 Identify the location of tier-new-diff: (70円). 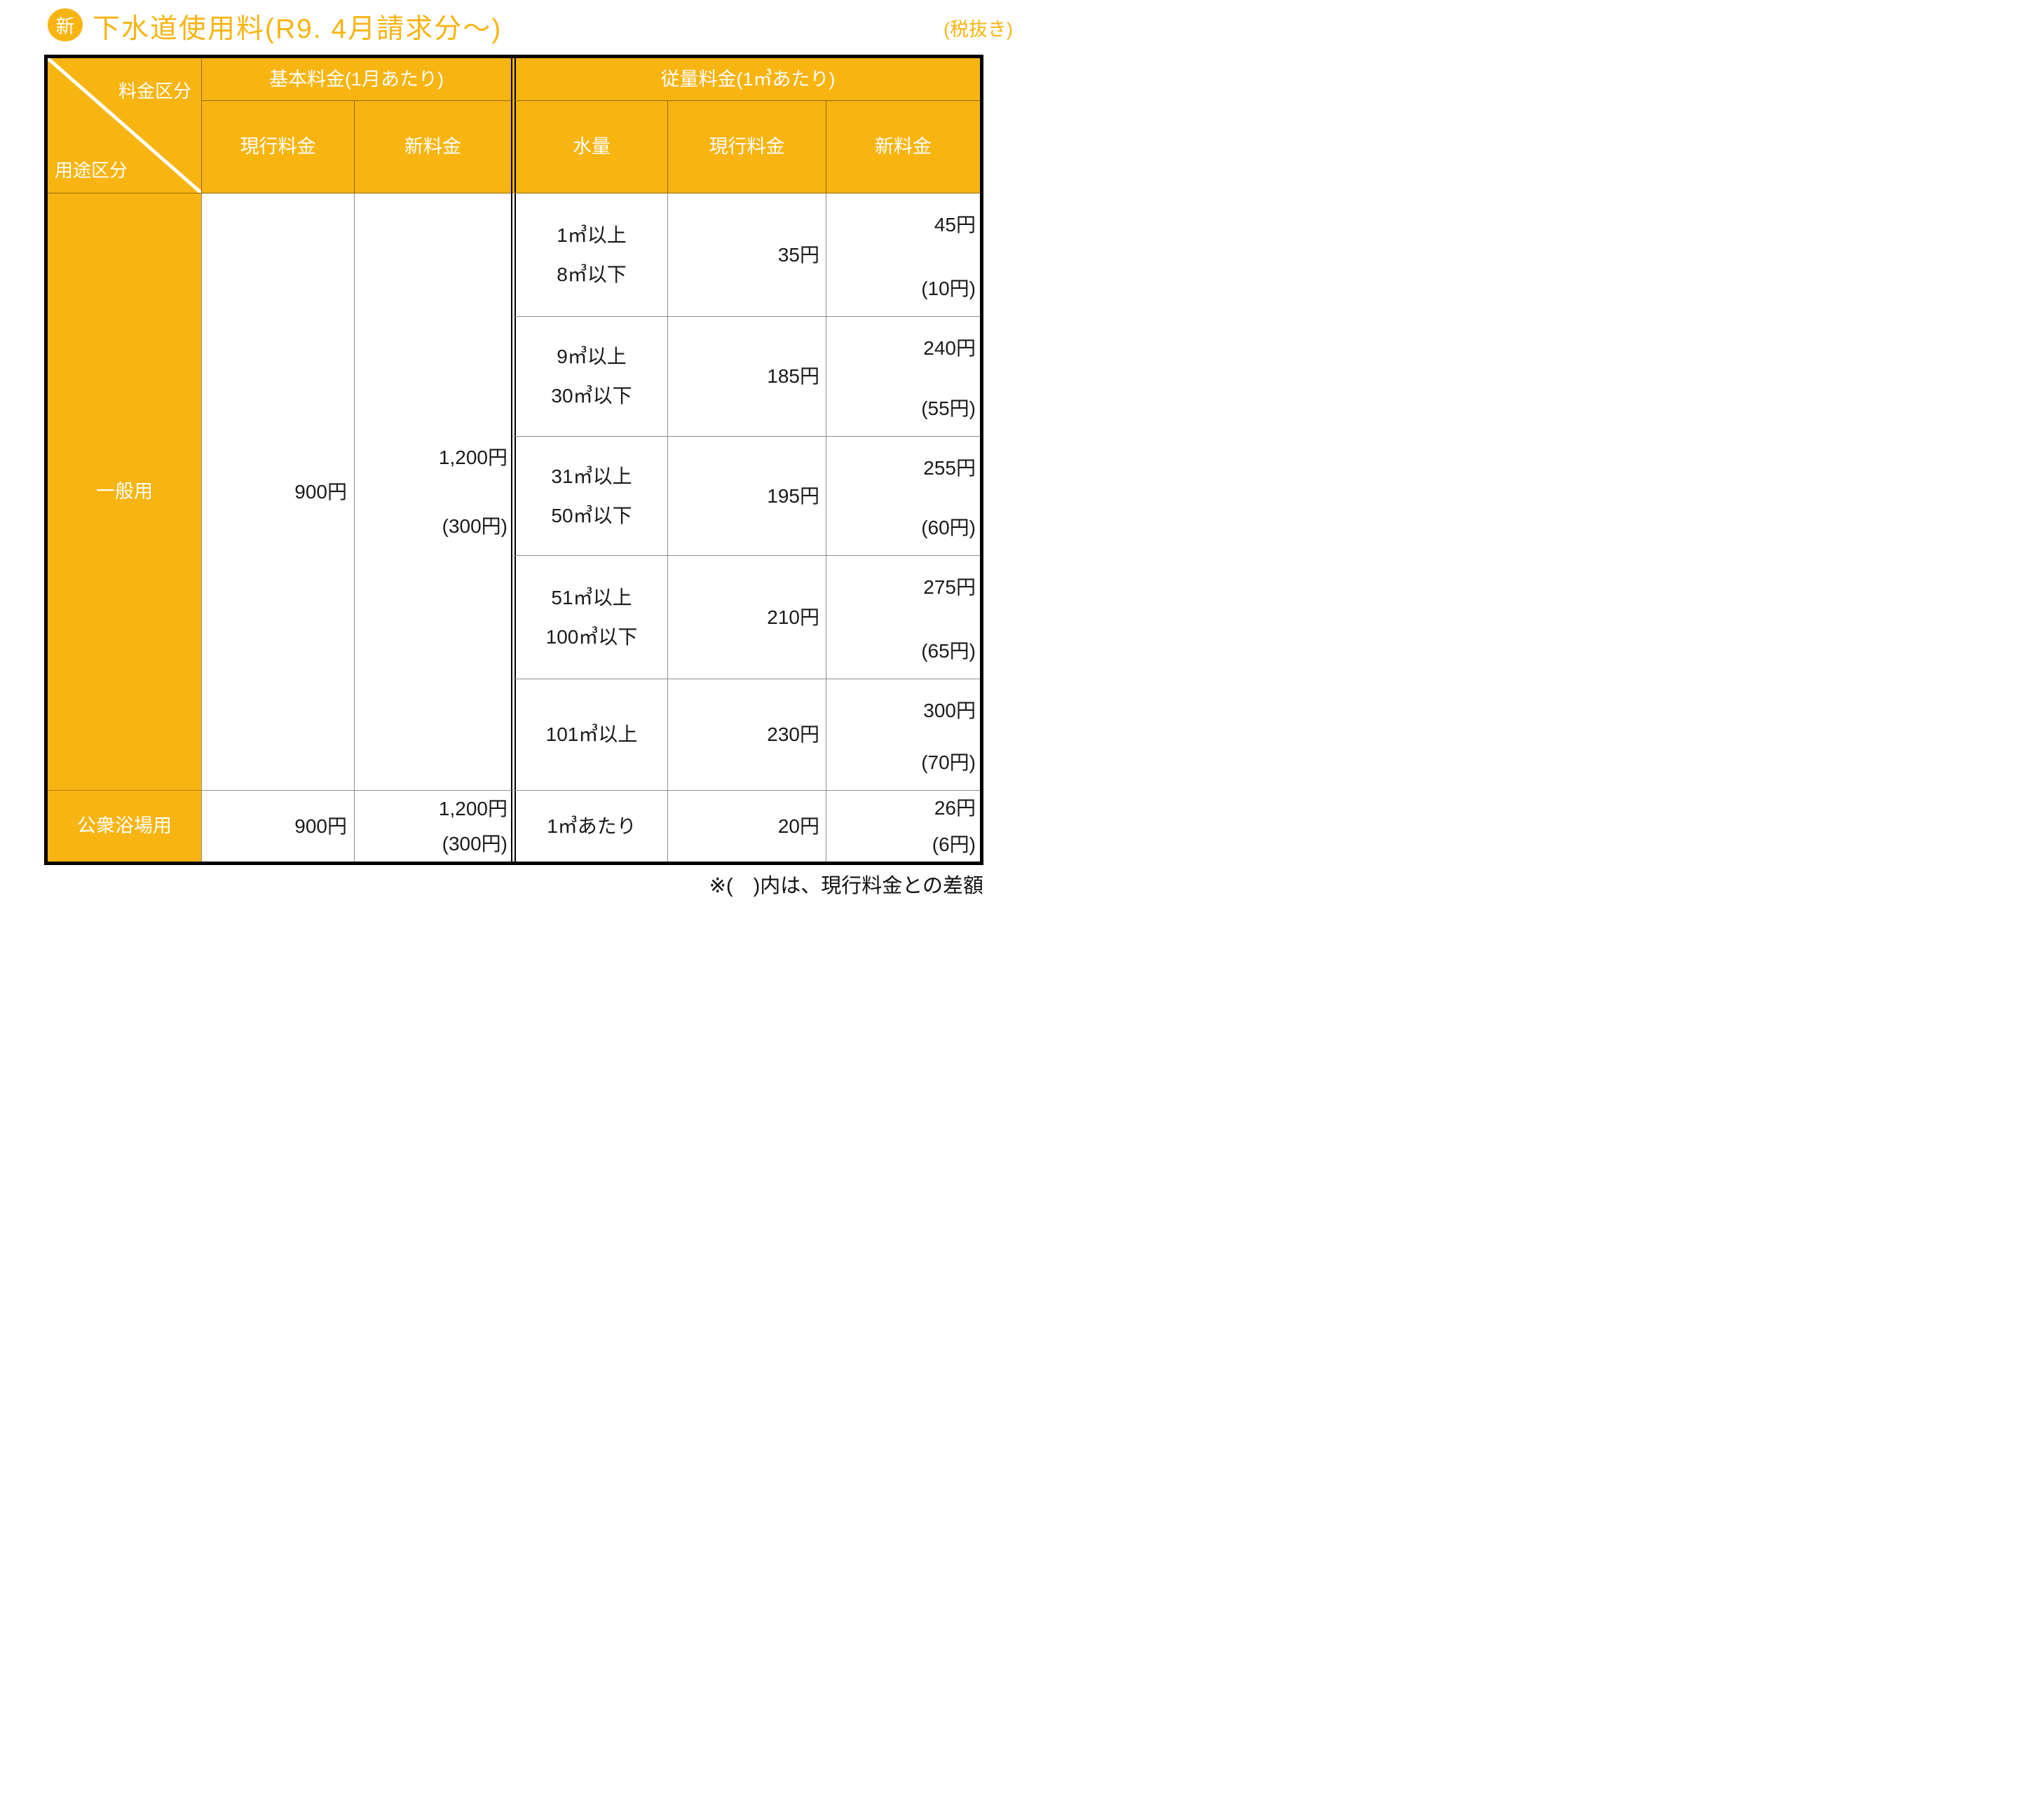
(949, 762).